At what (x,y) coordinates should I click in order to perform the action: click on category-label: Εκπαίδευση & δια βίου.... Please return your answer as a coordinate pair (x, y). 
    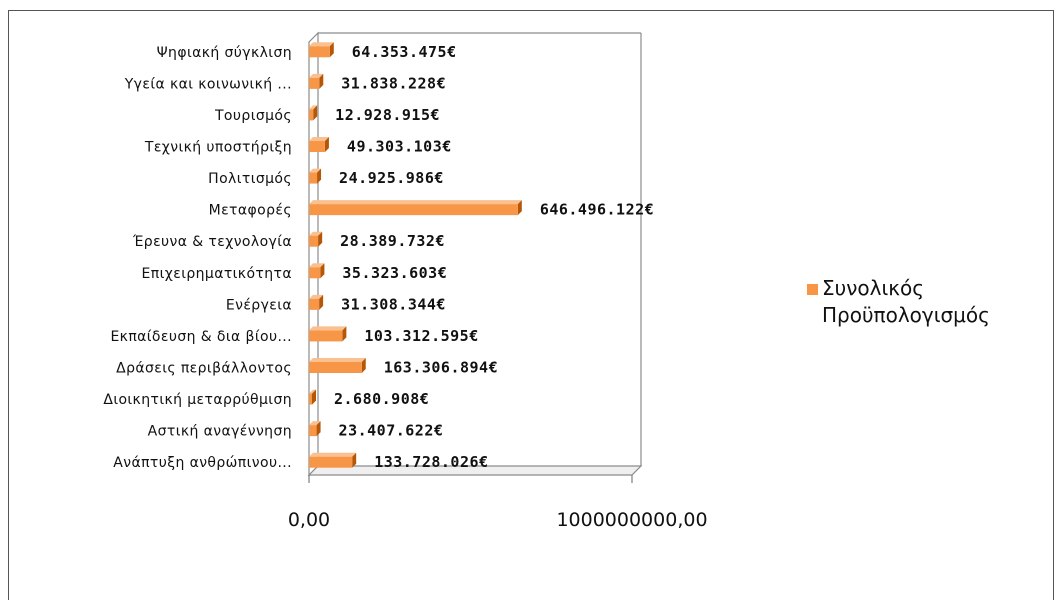
    Looking at the image, I should click on (201, 337).